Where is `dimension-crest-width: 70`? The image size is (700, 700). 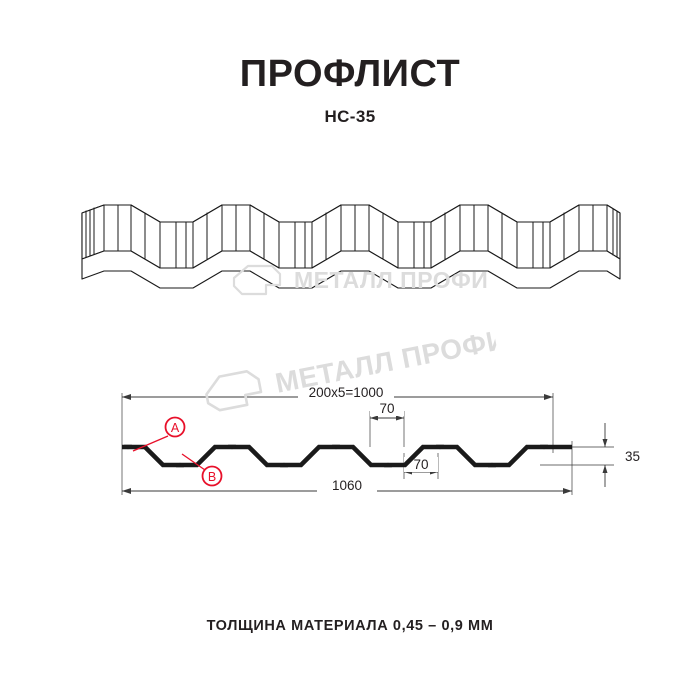
dimension-crest-width: 70 is located at coordinates (387, 411).